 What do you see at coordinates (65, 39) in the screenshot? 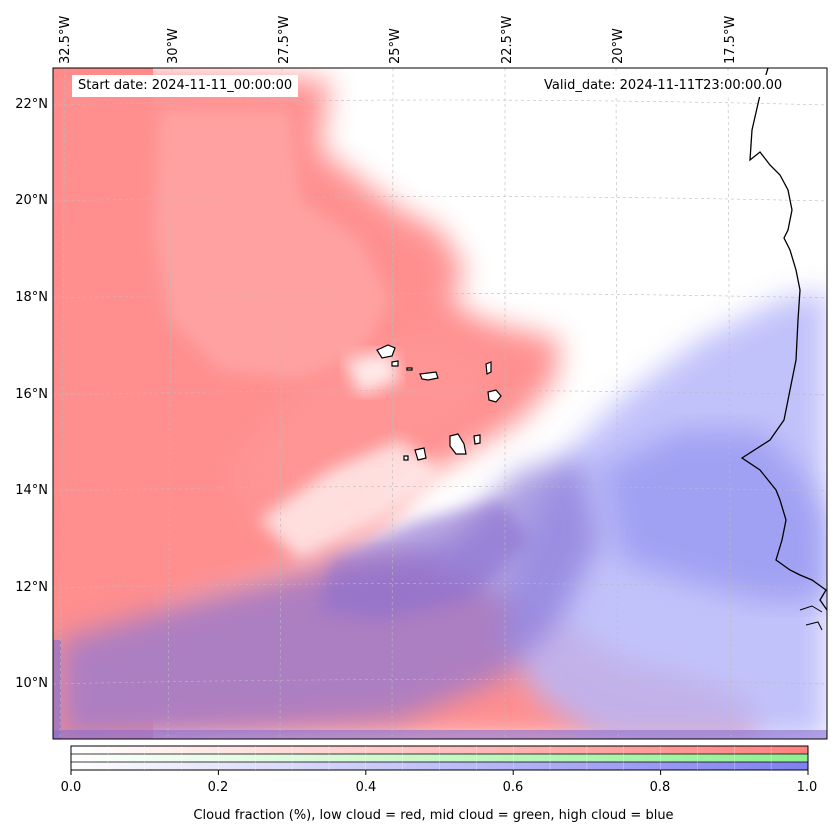
I see `lon-label: 32.5°W` at bounding box center [65, 39].